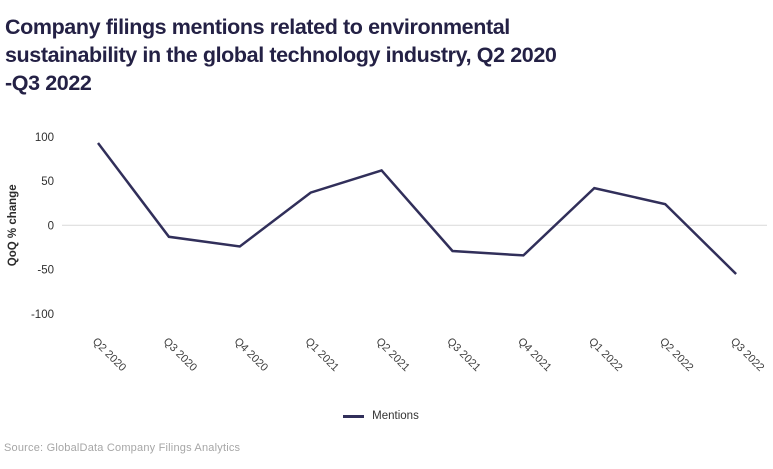  Describe the element at coordinates (354, 416) in the screenshot. I see `legend-line-swatch` at that location.